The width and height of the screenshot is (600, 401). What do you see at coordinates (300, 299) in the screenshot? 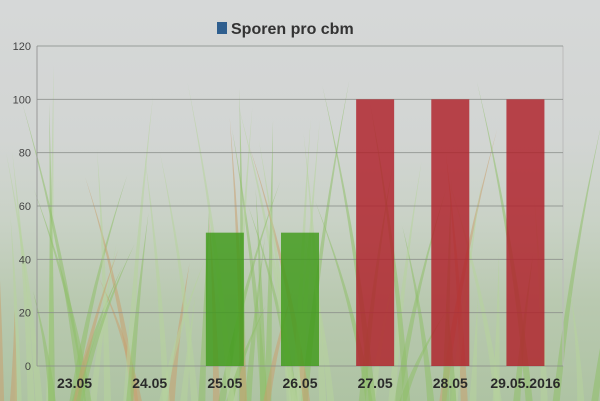
I see `bar-26.05` at bounding box center [300, 299].